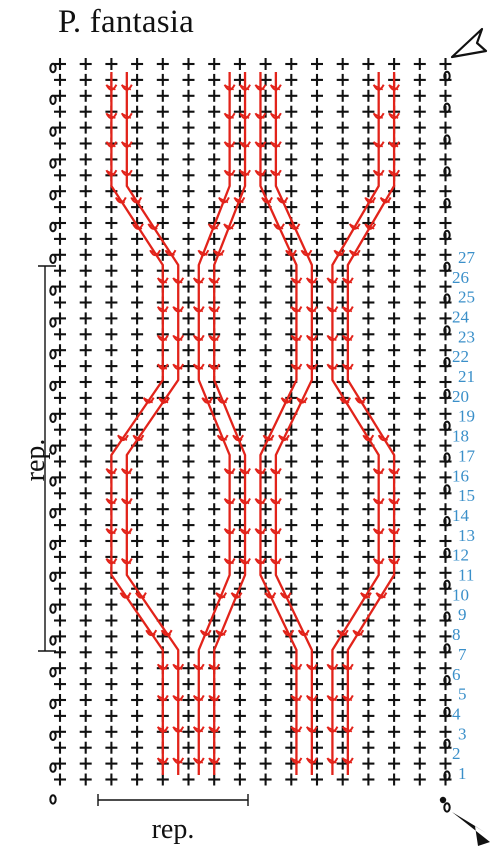 This screenshot has height=852, width=490. Describe the element at coordinates (467, 455) in the screenshot. I see `row-number: 17` at that location.